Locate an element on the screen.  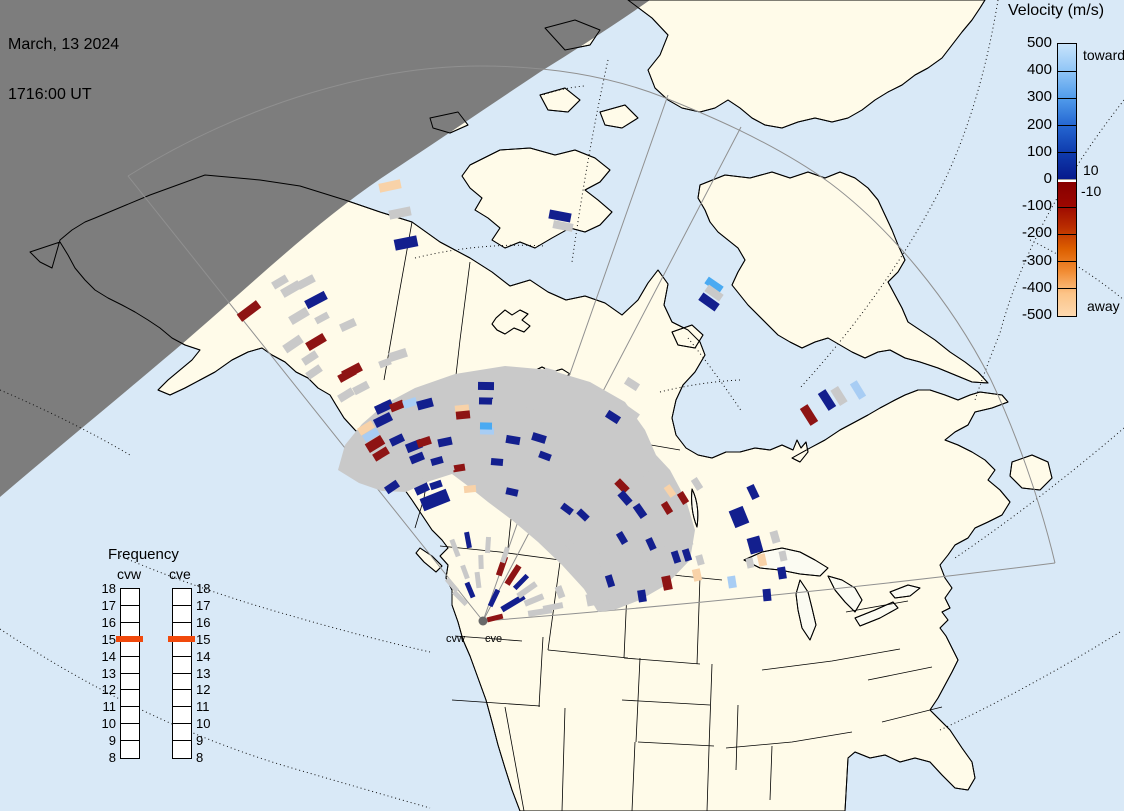
velocity-colorbar is located at coordinates (1067, 180).